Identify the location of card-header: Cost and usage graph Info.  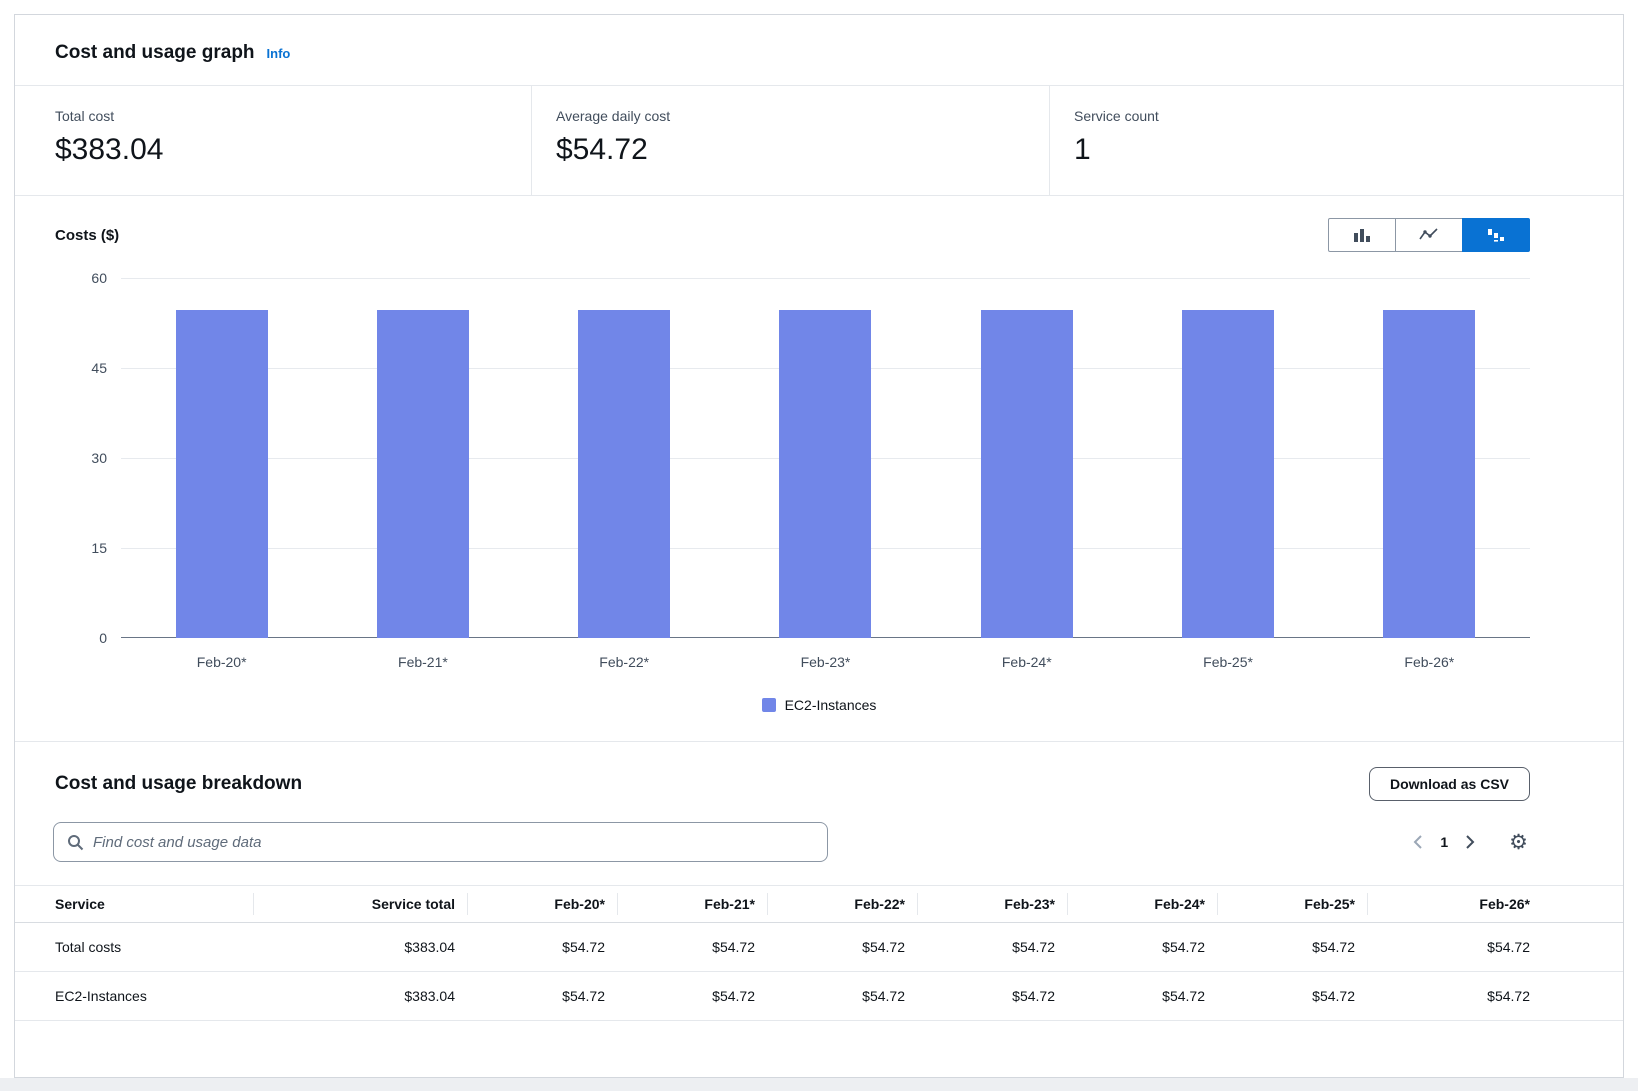
(819, 50).